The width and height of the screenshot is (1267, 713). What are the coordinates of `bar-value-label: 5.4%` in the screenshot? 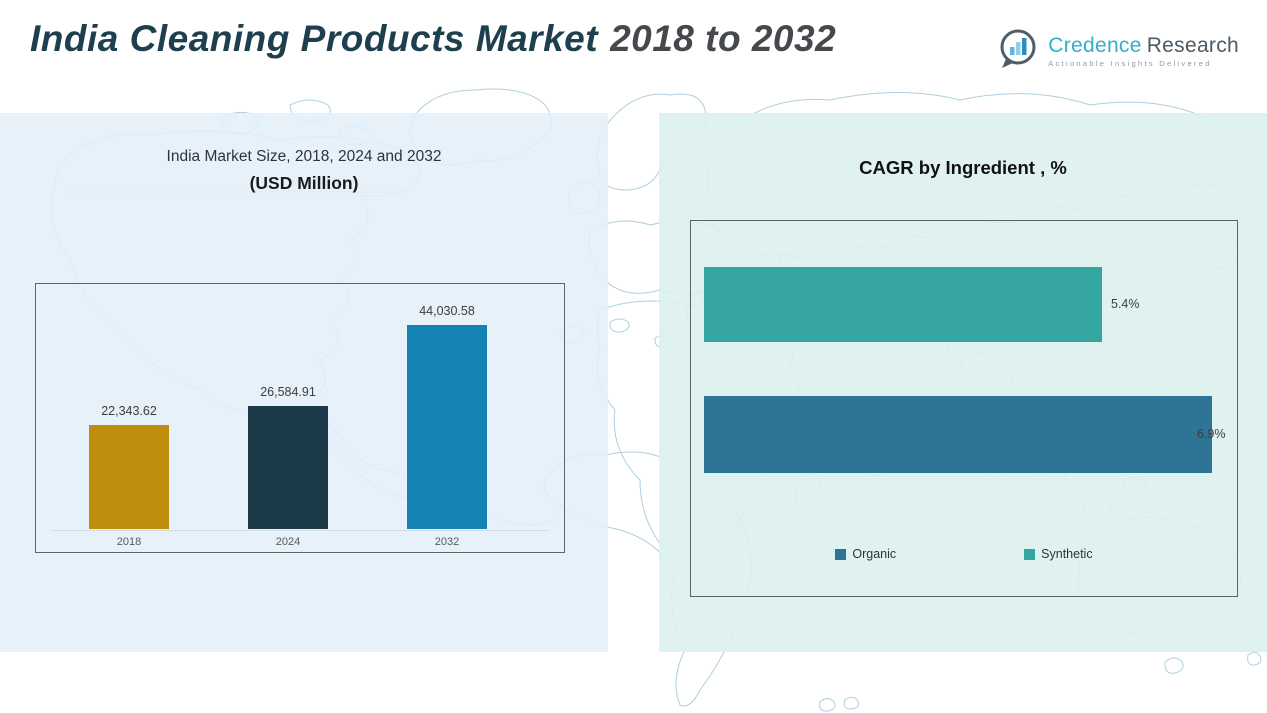 It's located at (1125, 303).